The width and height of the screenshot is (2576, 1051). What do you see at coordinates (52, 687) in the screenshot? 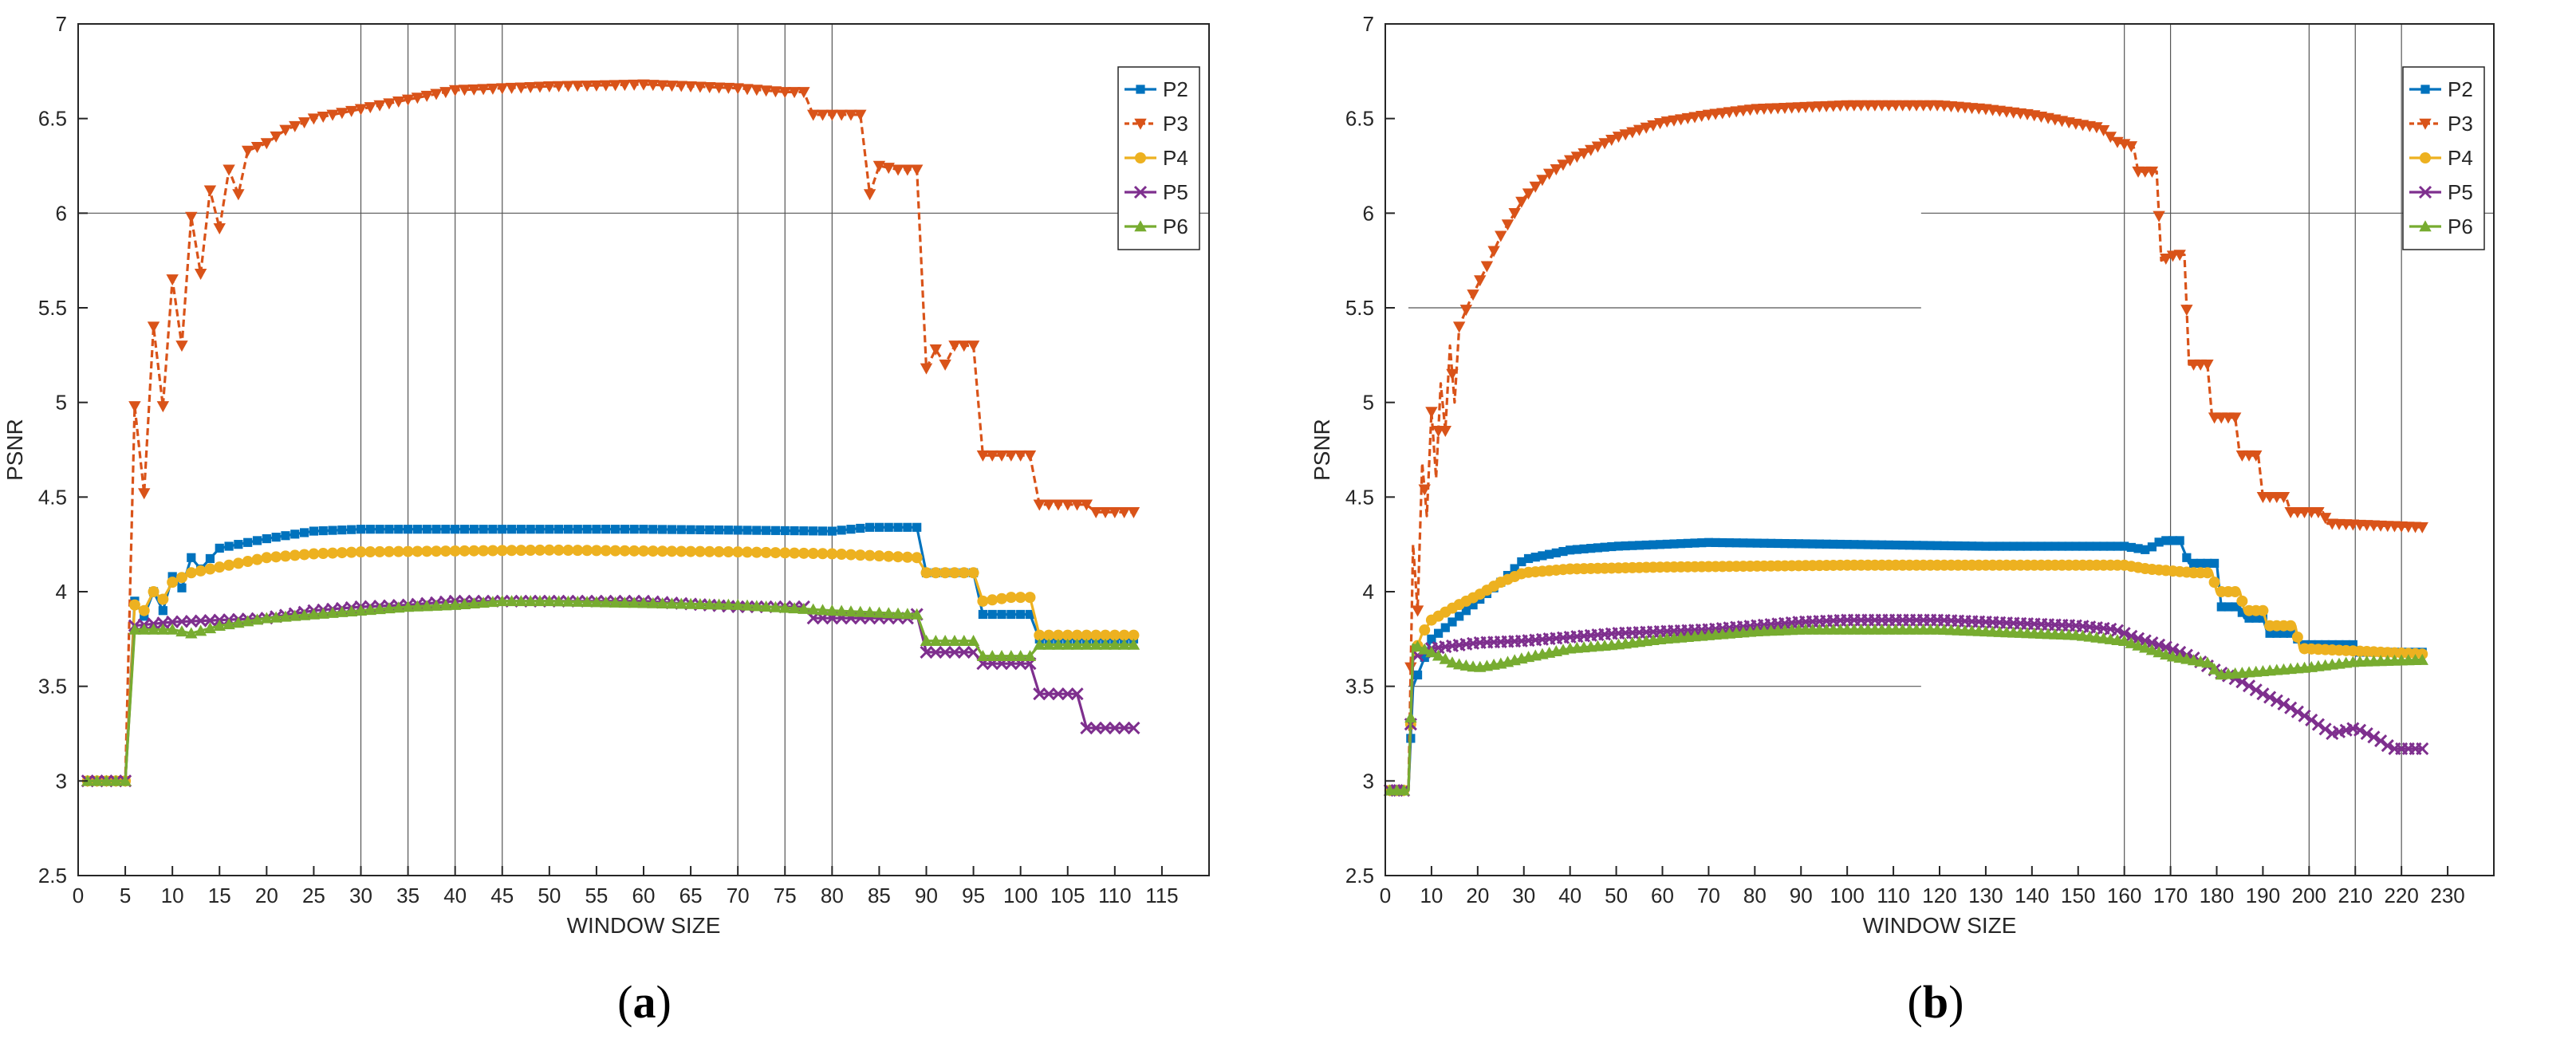
I see `y-tick-label: 3.5` at bounding box center [52, 687].